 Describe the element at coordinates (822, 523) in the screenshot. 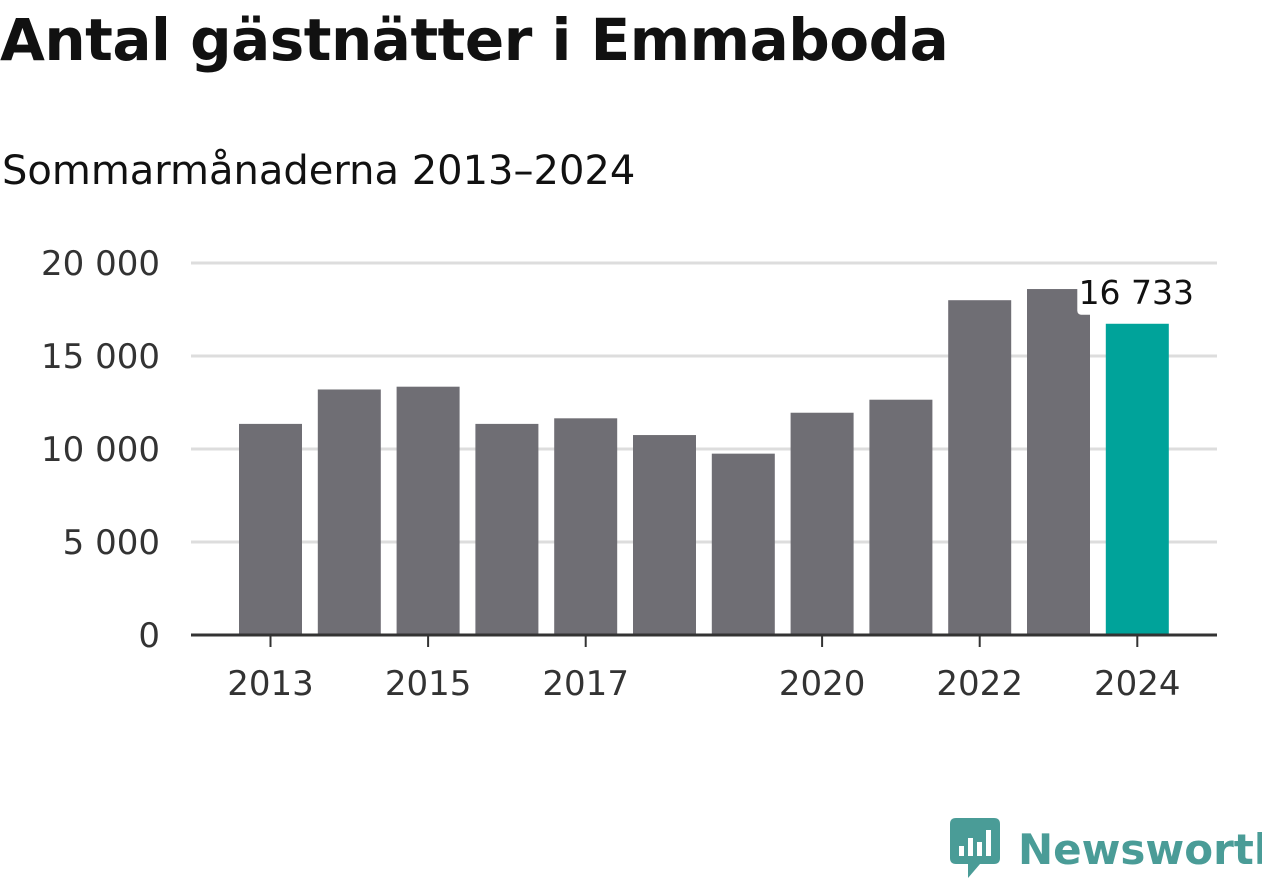

I see `bar-2020` at that location.